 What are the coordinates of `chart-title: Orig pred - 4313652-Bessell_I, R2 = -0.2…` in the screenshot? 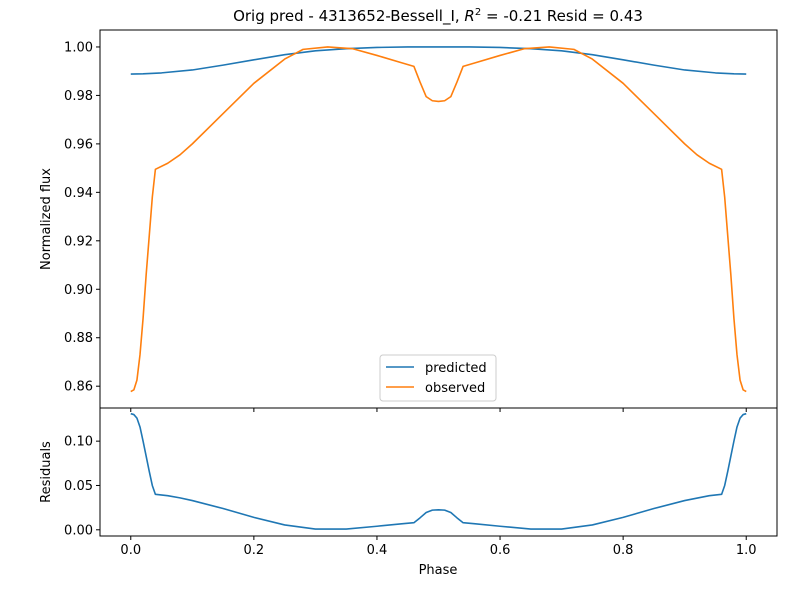 It's located at (438, 16).